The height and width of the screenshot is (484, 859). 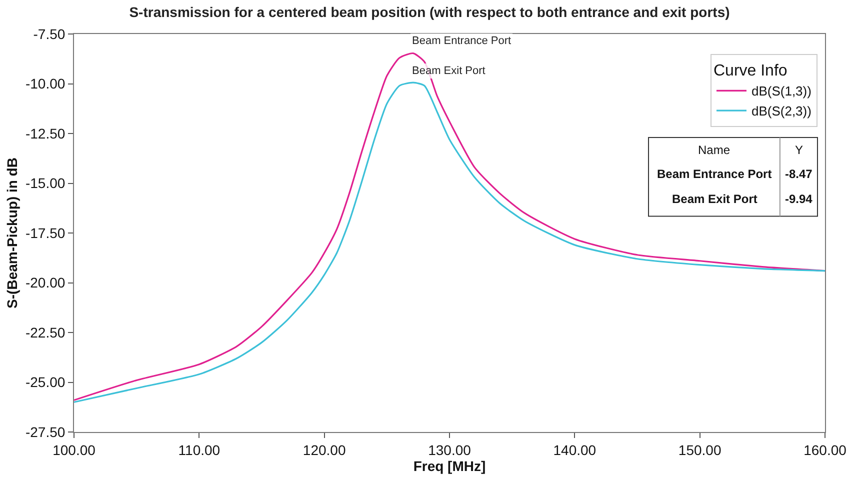 I want to click on y-tick-label: -7.50, so click(x=49, y=34).